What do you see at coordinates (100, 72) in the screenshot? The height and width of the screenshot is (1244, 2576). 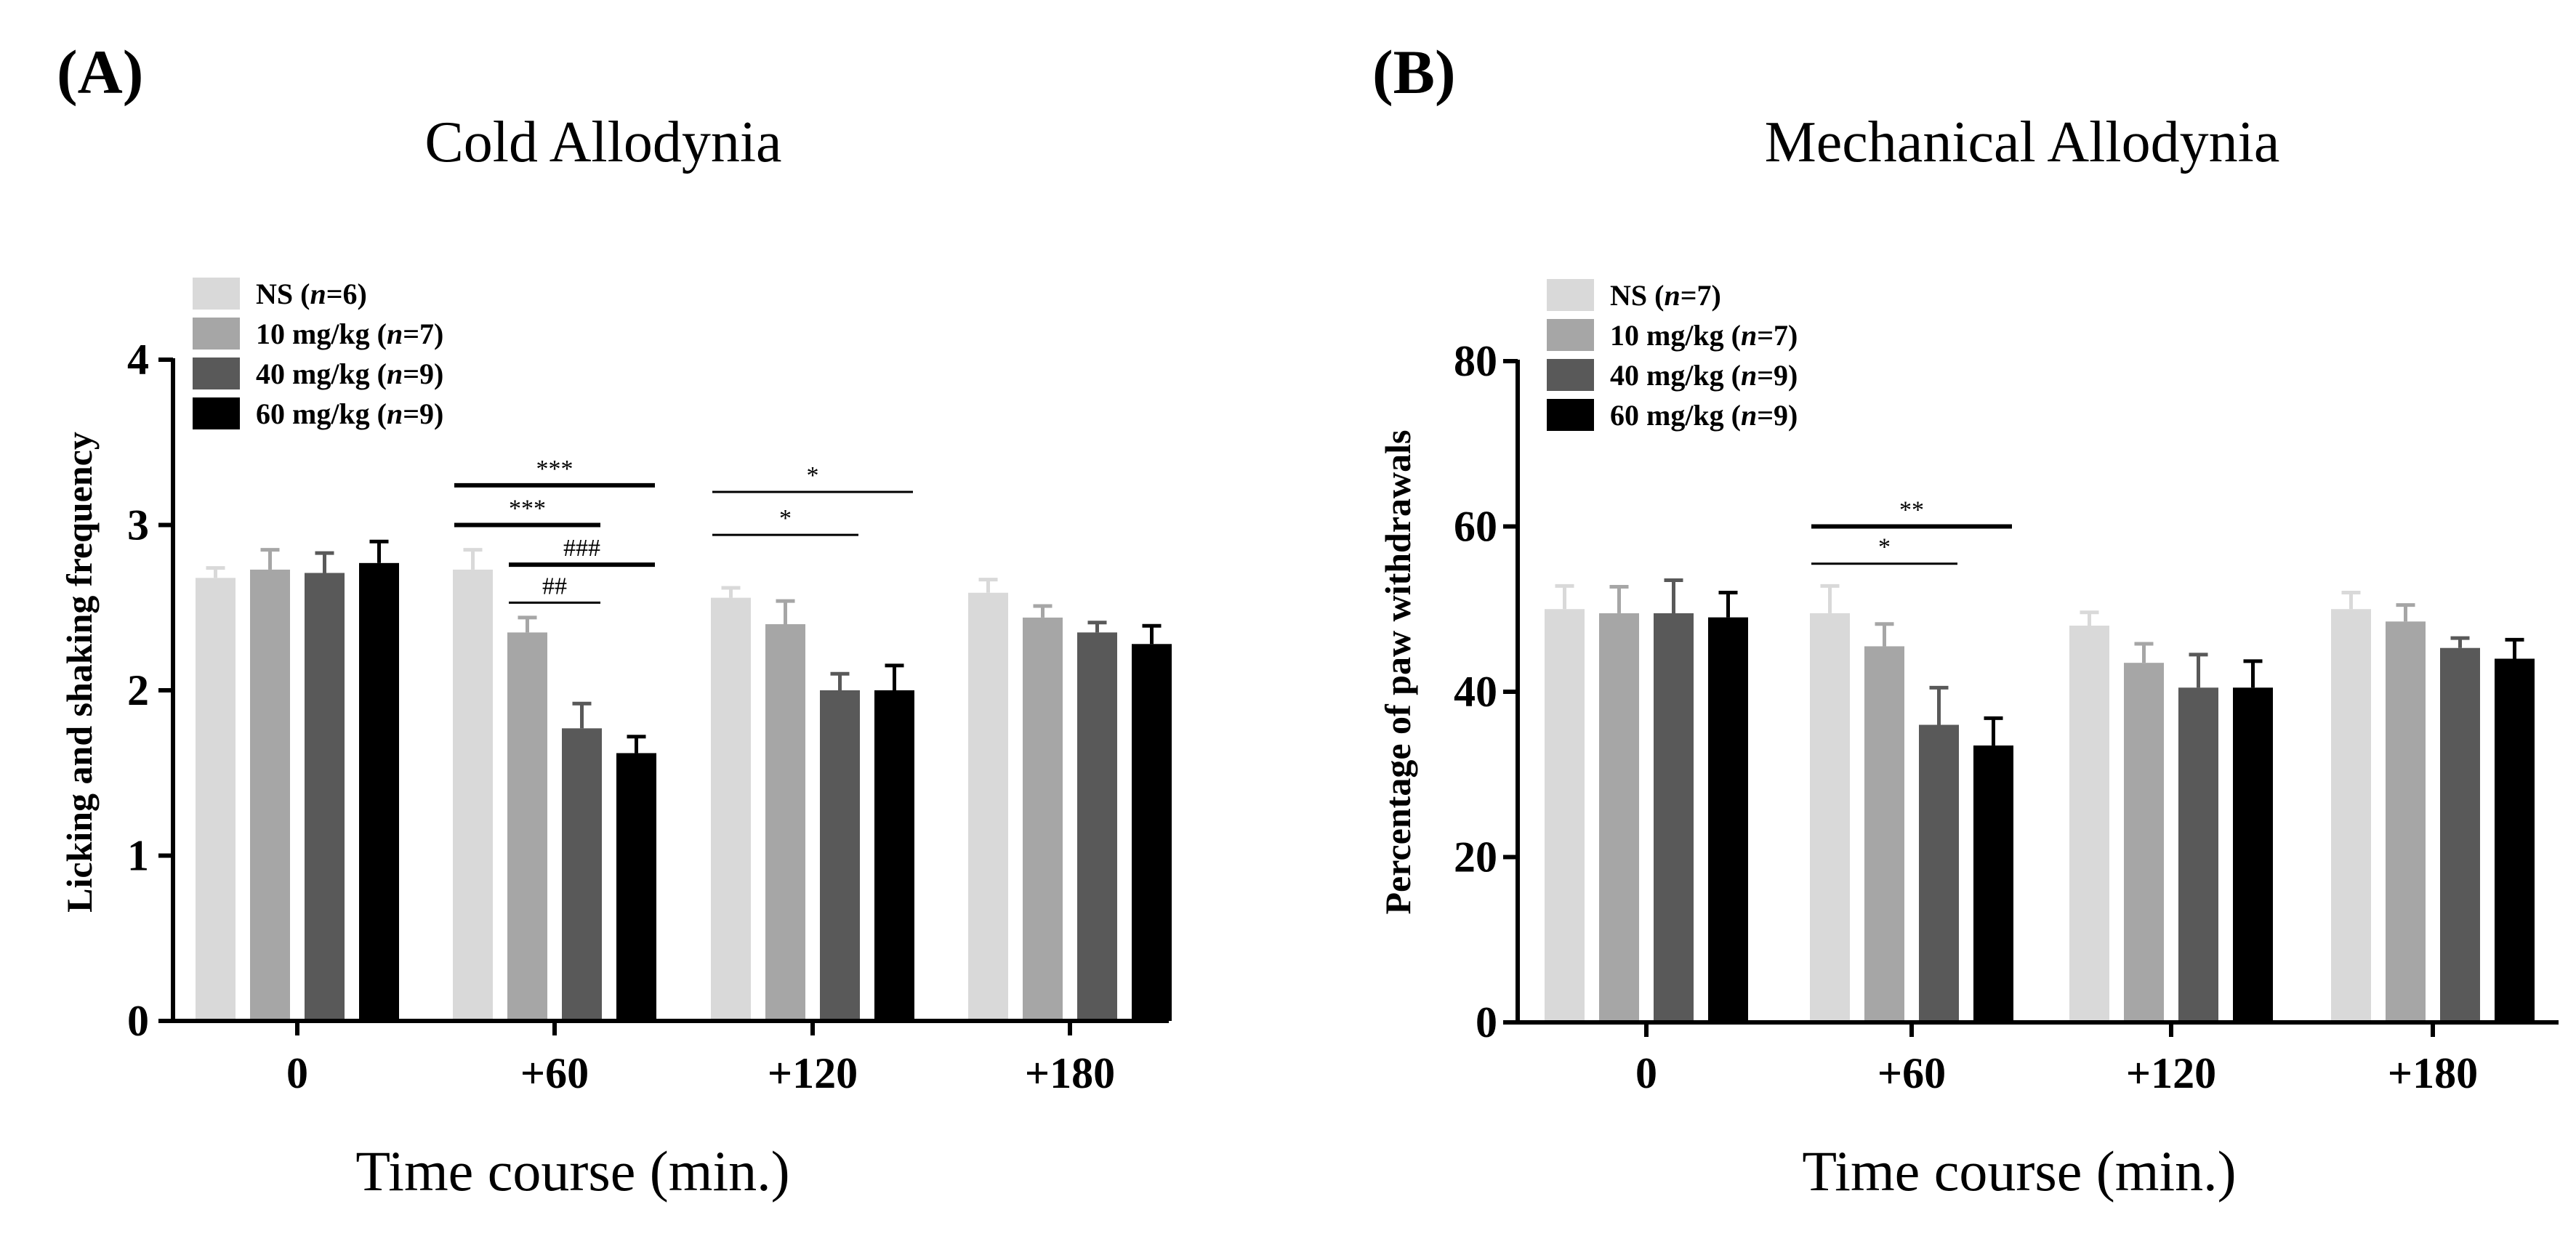 I see `panel-label: (A)` at bounding box center [100, 72].